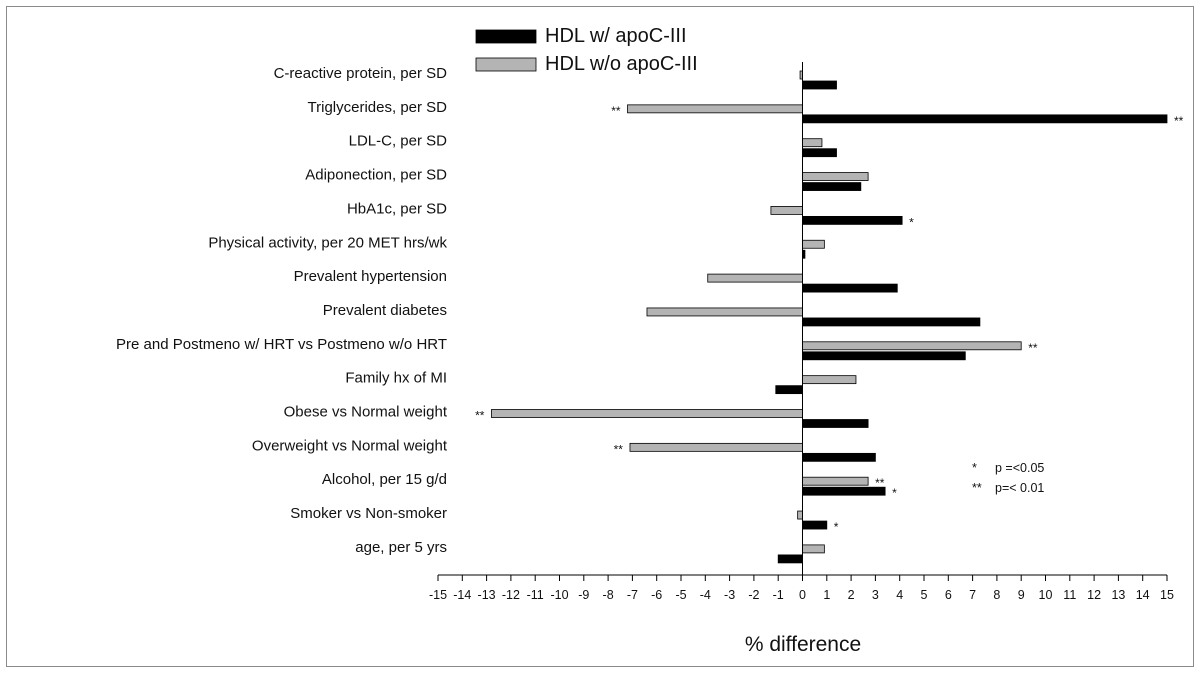 The height and width of the screenshot is (675, 1202). I want to click on x-tick-label: -2, so click(753, 595).